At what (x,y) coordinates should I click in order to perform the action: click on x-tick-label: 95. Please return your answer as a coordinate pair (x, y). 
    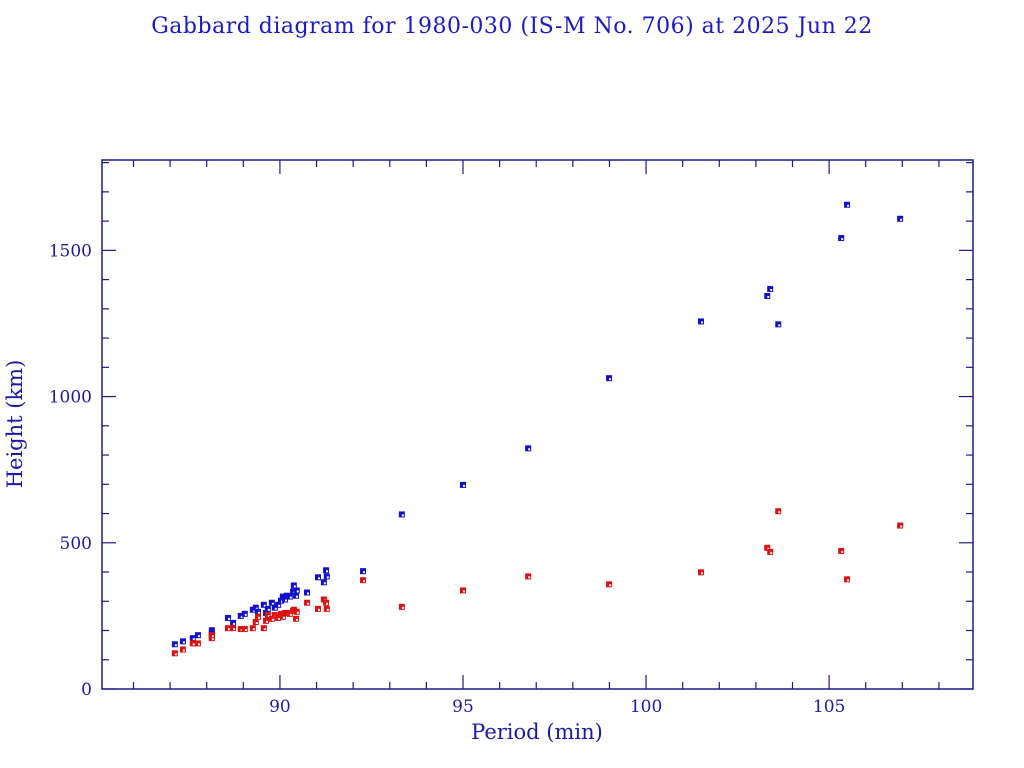
    Looking at the image, I should click on (463, 707).